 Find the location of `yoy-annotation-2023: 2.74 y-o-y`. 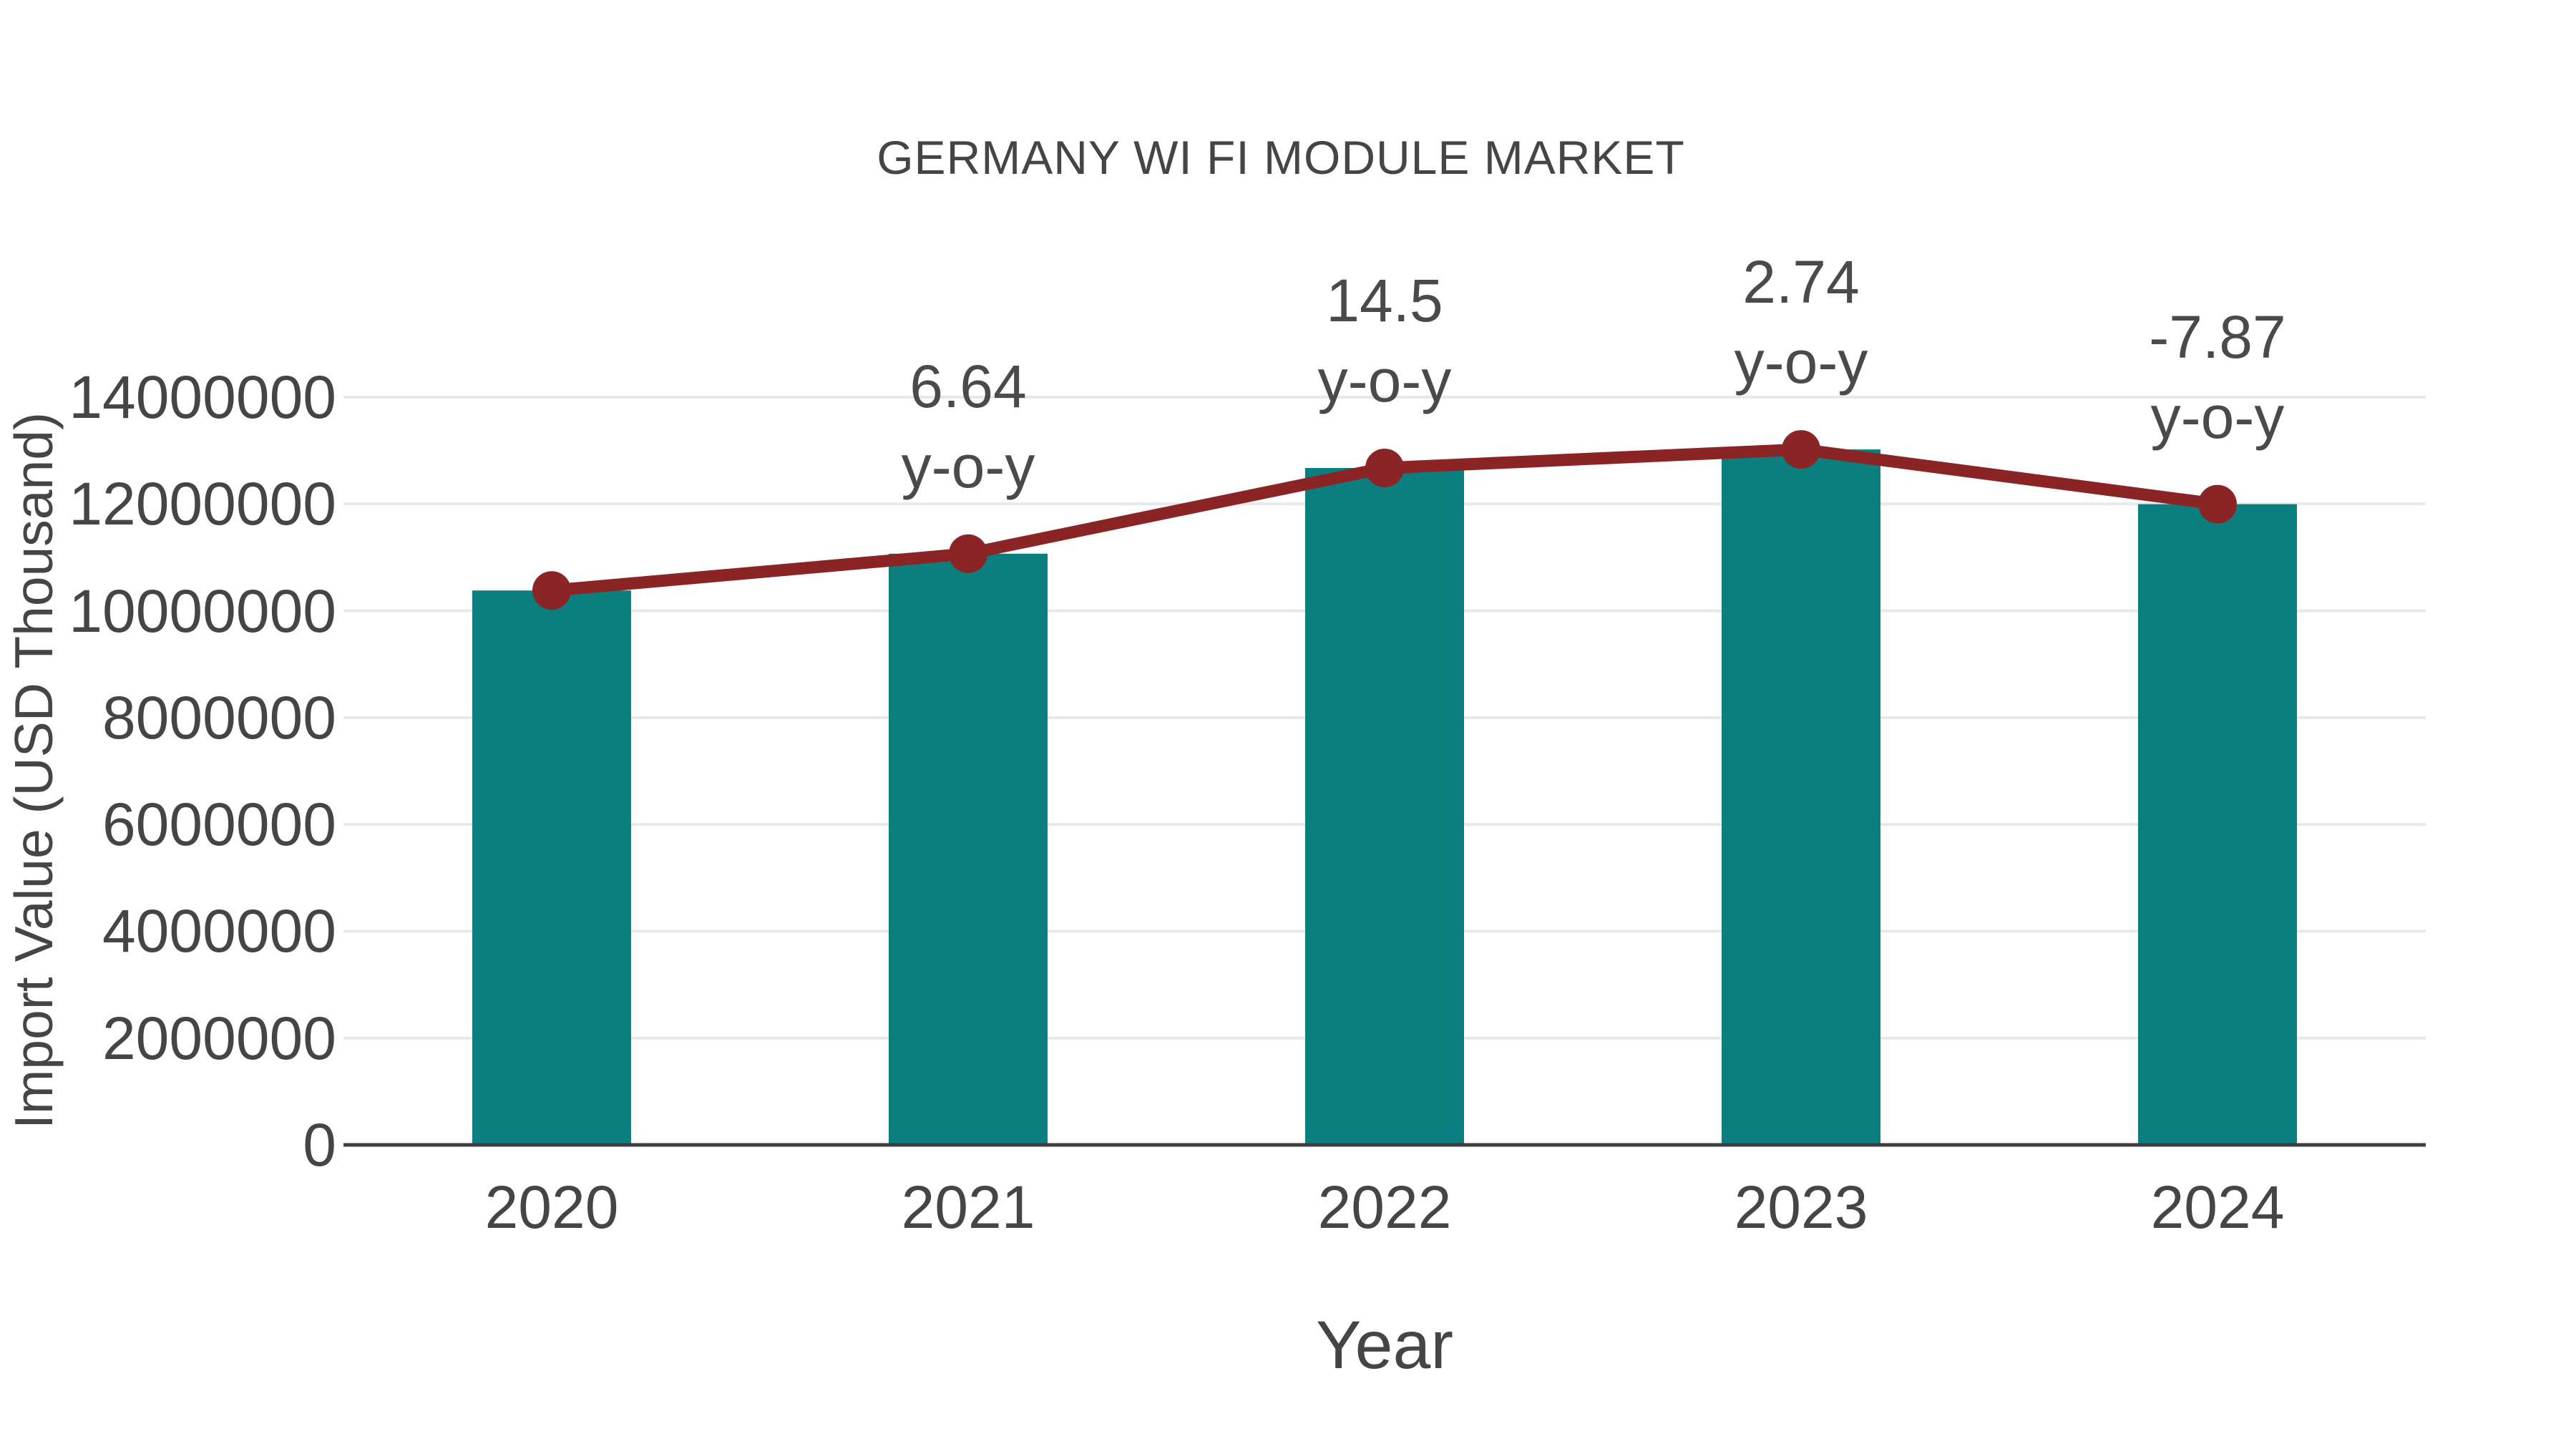

yoy-annotation-2023: 2.74 y-o-y is located at coordinates (1801, 322).